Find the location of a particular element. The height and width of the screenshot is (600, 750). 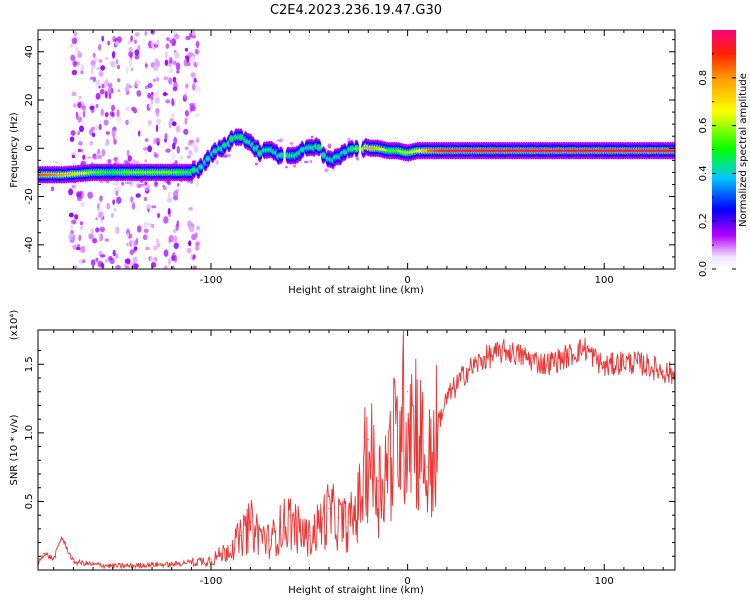

spectrogram-xtick-label: 100 is located at coordinates (604, 280).